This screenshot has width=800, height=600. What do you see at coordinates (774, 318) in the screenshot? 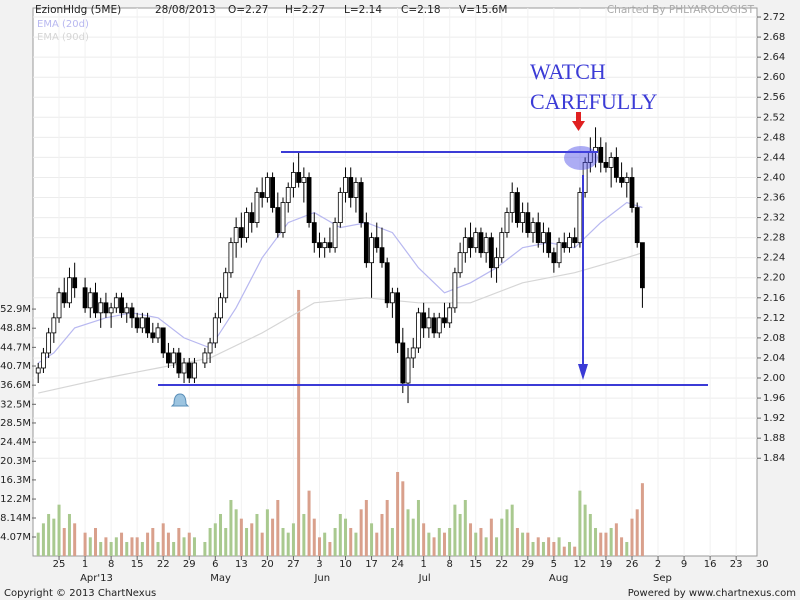
I see `y-tick-label: 2.12` at bounding box center [774, 318].